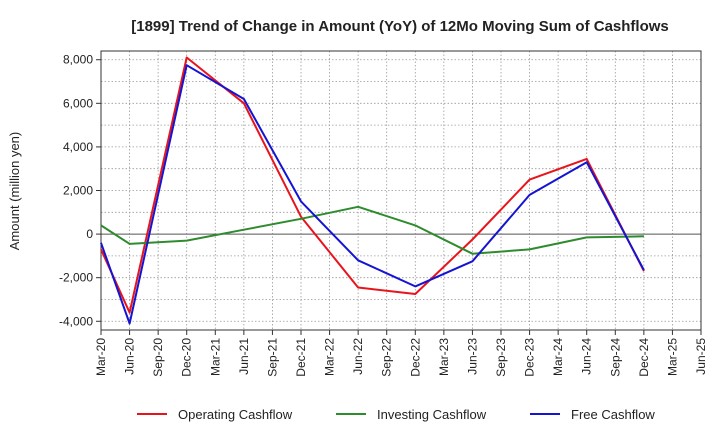 Image resolution: width=720 pixels, height=440 pixels. What do you see at coordinates (130, 356) in the screenshot?
I see `x-tick-label: Jun-20` at bounding box center [130, 356].